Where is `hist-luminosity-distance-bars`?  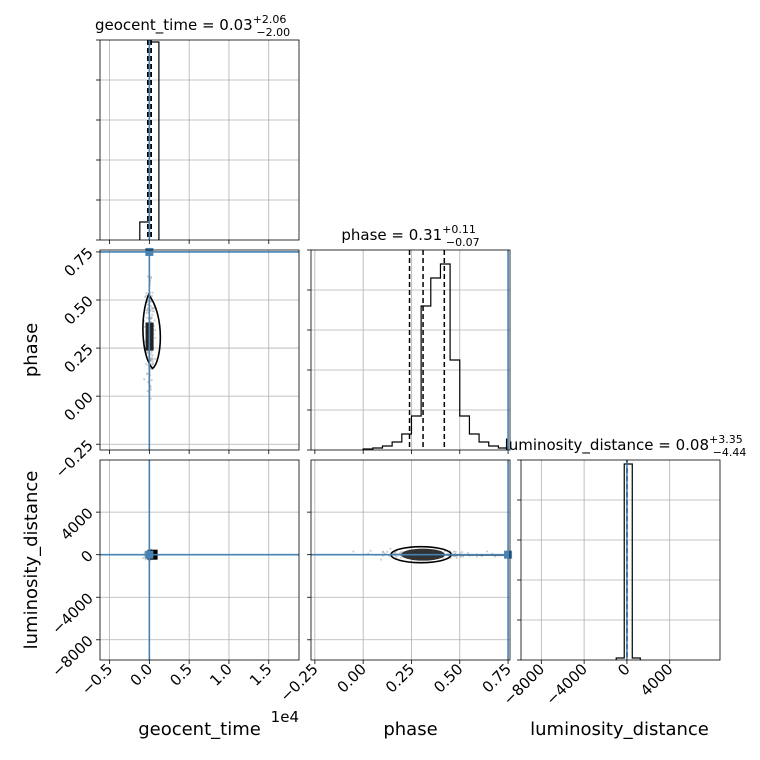 hist-luminosity-distance-bars is located at coordinates (628, 561).